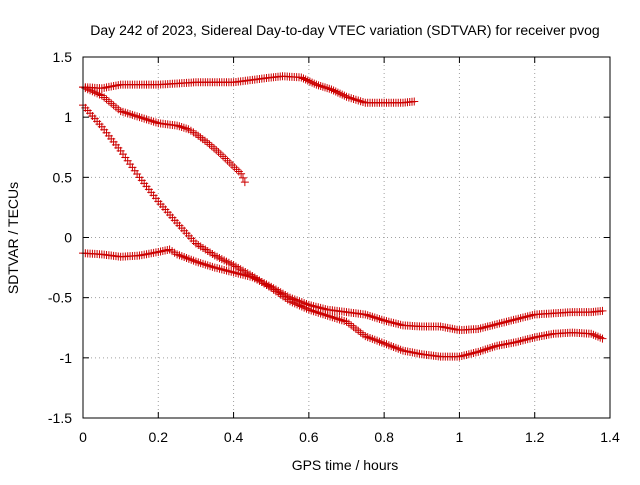 The height and width of the screenshot is (485, 640). I want to click on x-tick-label: 1, so click(460, 437).